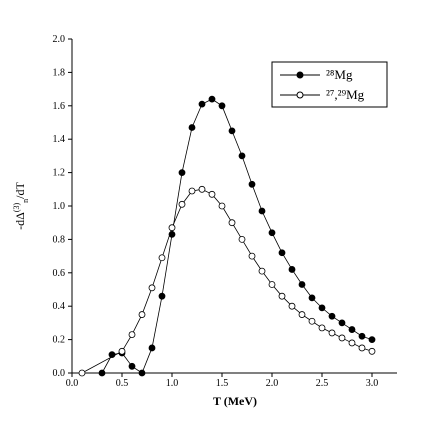 This screenshot has height=436, width=436. I want to click on y-label-part: /dT, so click(20, 189).